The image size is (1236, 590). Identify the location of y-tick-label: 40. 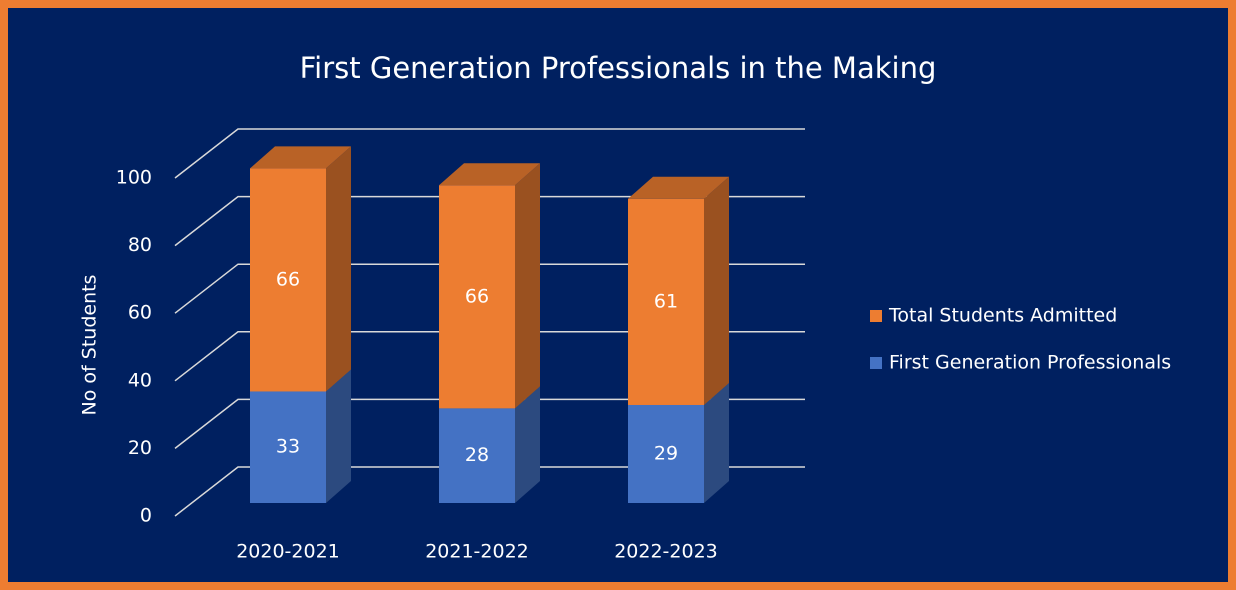
(140, 380).